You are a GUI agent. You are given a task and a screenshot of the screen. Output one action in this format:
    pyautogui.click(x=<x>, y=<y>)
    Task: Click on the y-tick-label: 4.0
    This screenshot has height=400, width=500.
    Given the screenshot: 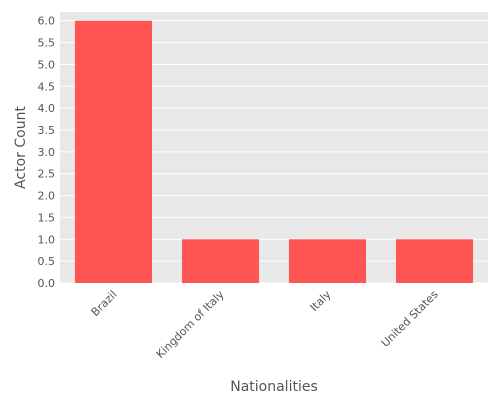 What is the action you would take?
    pyautogui.click(x=47, y=108)
    